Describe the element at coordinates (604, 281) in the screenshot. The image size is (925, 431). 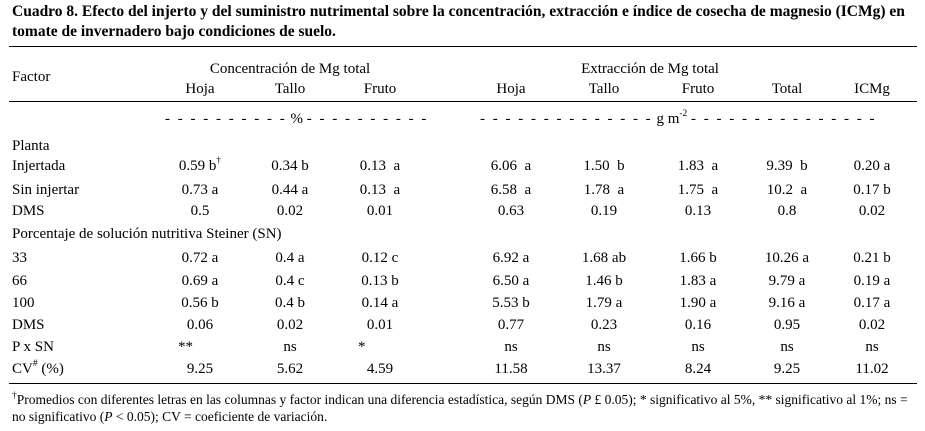
I see `table-cell: 1.46 b` at that location.